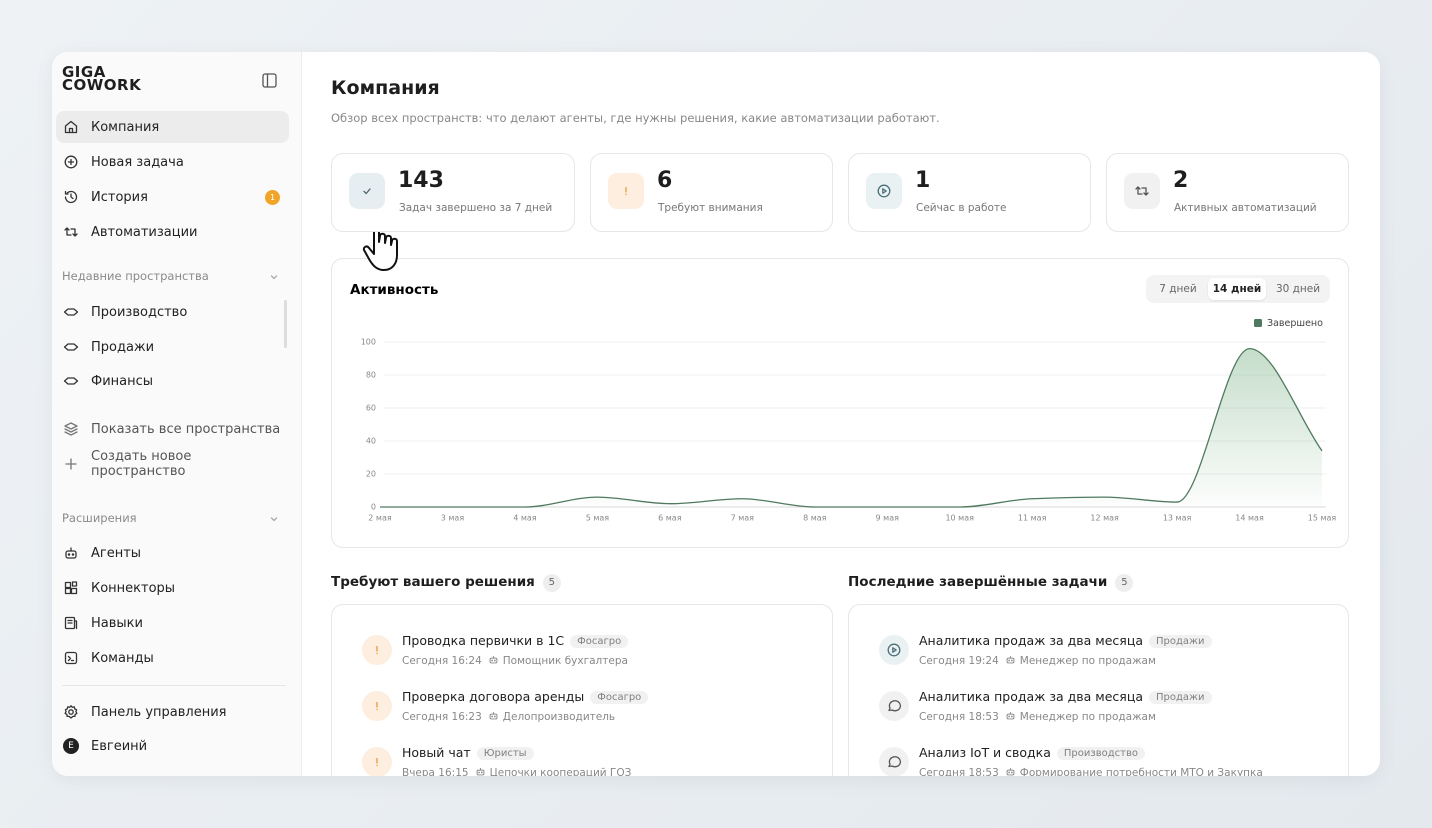  What do you see at coordinates (435, 771) in the screenshot?
I see `task-time: Вчера 16:15` at bounding box center [435, 771].